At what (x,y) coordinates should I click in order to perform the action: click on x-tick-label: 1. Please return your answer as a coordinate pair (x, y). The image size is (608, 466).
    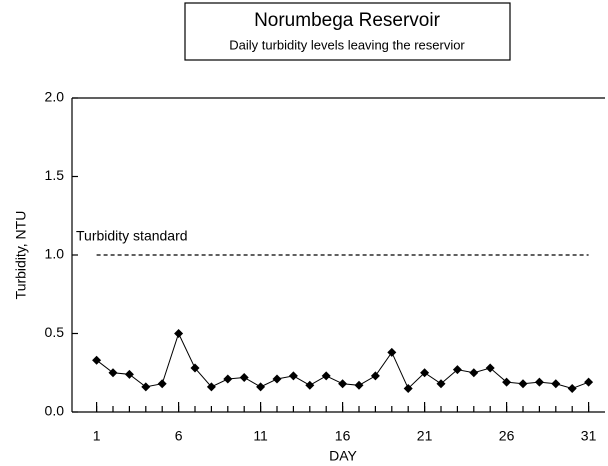
    Looking at the image, I should click on (97, 436).